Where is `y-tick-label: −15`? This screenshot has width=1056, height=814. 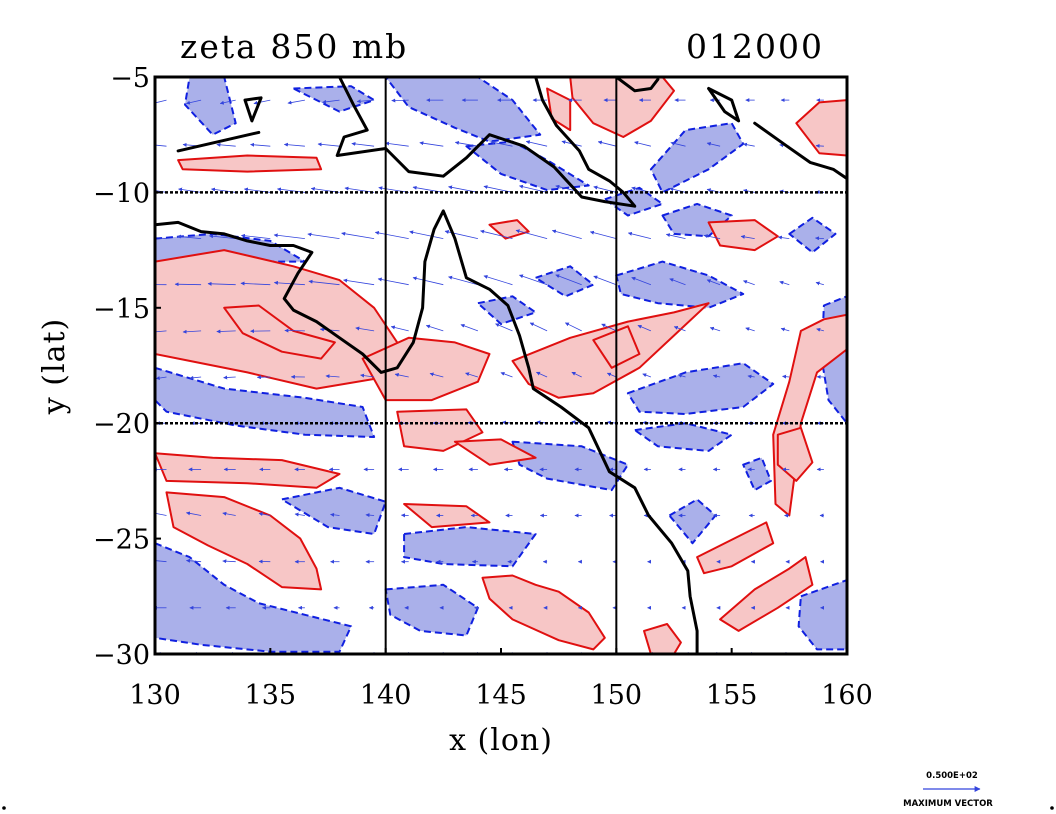
y-tick-label: −15 is located at coordinates (121, 309).